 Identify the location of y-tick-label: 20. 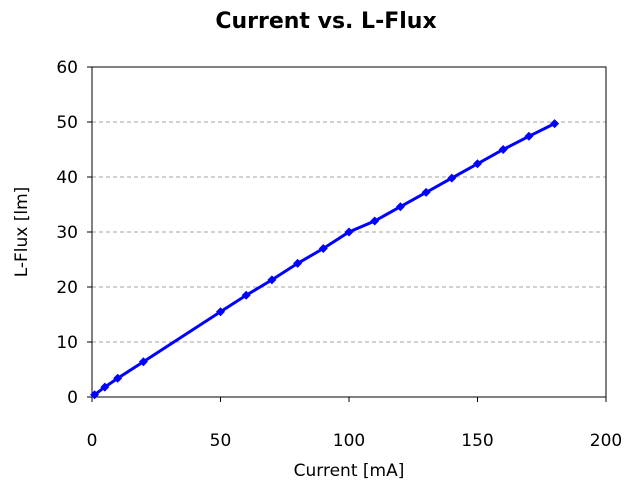
(67, 288).